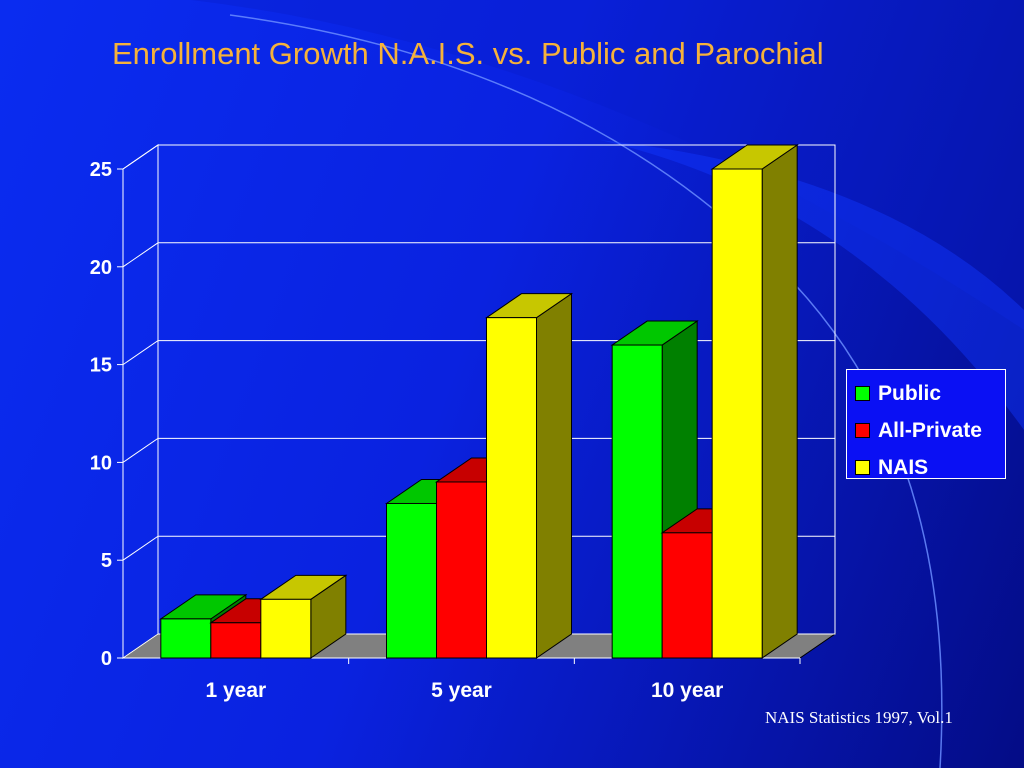  I want to click on legend-item: NAIS, so click(930, 467).